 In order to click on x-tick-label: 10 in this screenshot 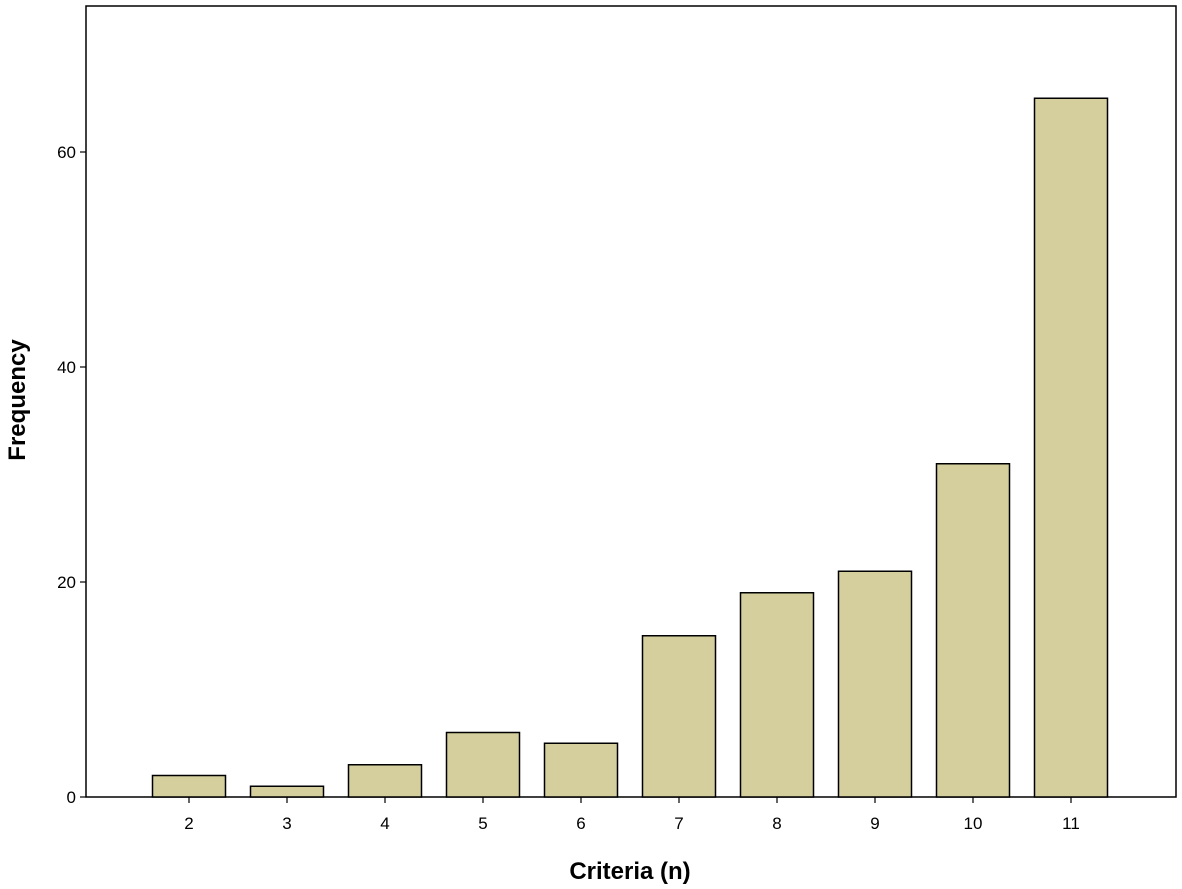, I will do `click(973, 823)`.